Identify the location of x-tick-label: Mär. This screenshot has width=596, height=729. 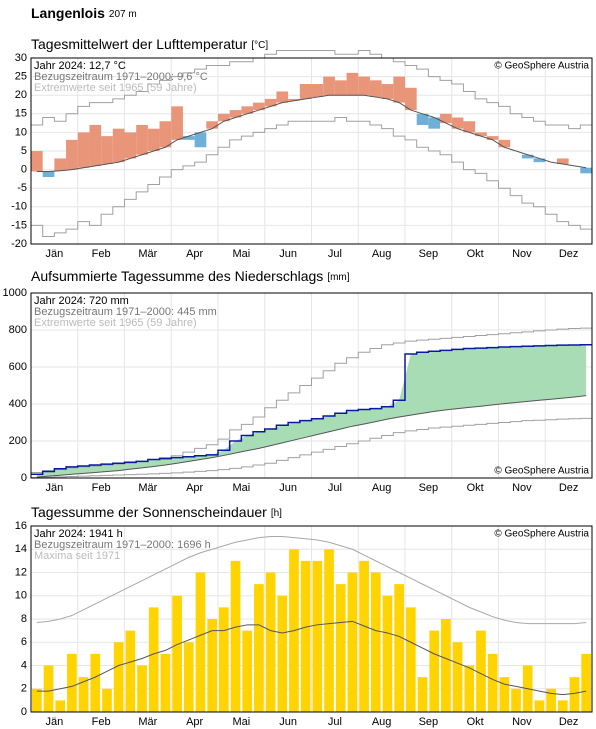
(147, 488).